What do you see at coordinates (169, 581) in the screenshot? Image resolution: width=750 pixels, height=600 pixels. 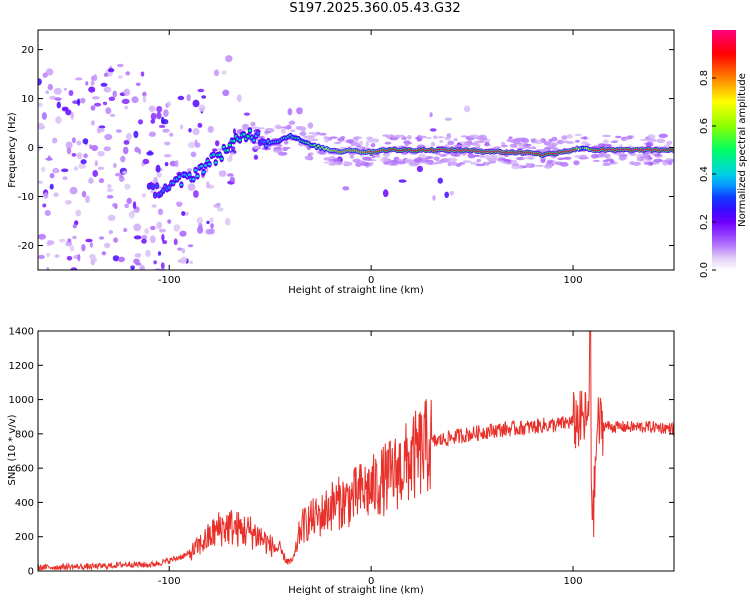 I see `x-tick-label: -100` at bounding box center [169, 581].